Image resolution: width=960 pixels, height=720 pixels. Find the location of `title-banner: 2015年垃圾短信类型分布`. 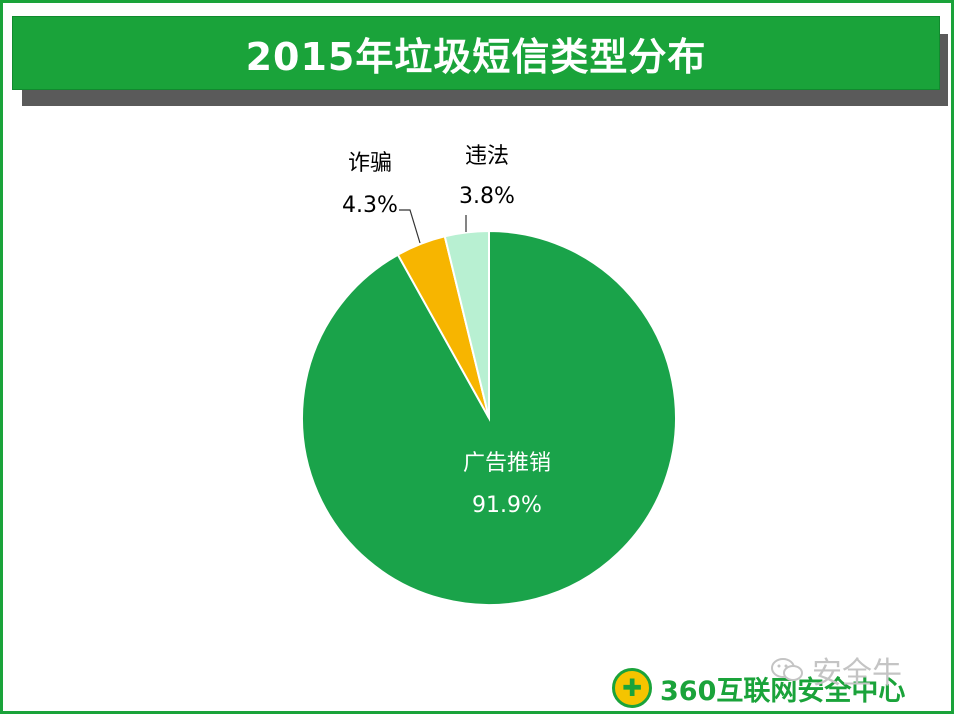

title-banner: 2015年垃圾短信类型分布 is located at coordinates (476, 53).